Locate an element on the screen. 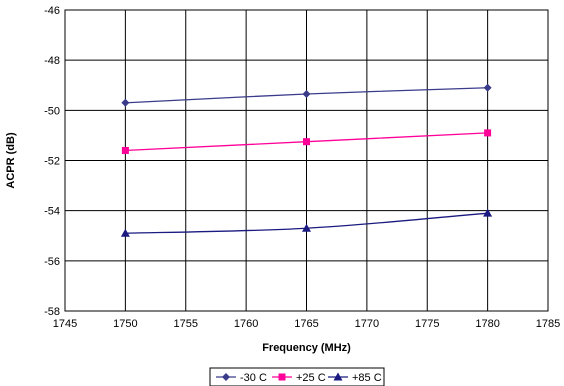 This screenshot has height=386, width=564. legend-item: +85 C is located at coordinates (355, 378).